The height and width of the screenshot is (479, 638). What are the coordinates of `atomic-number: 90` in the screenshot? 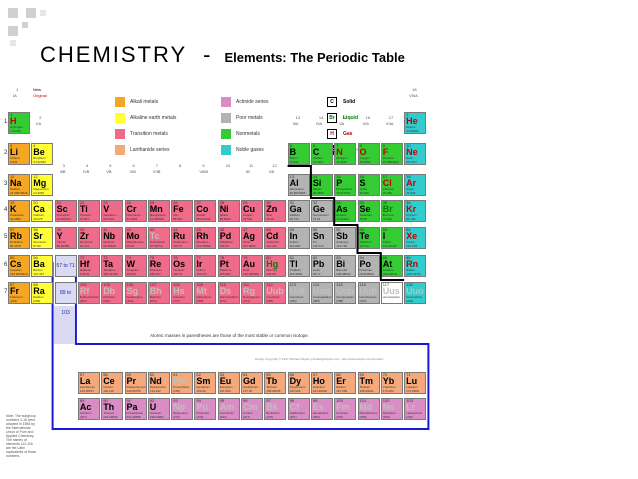 It's located at (105, 400).